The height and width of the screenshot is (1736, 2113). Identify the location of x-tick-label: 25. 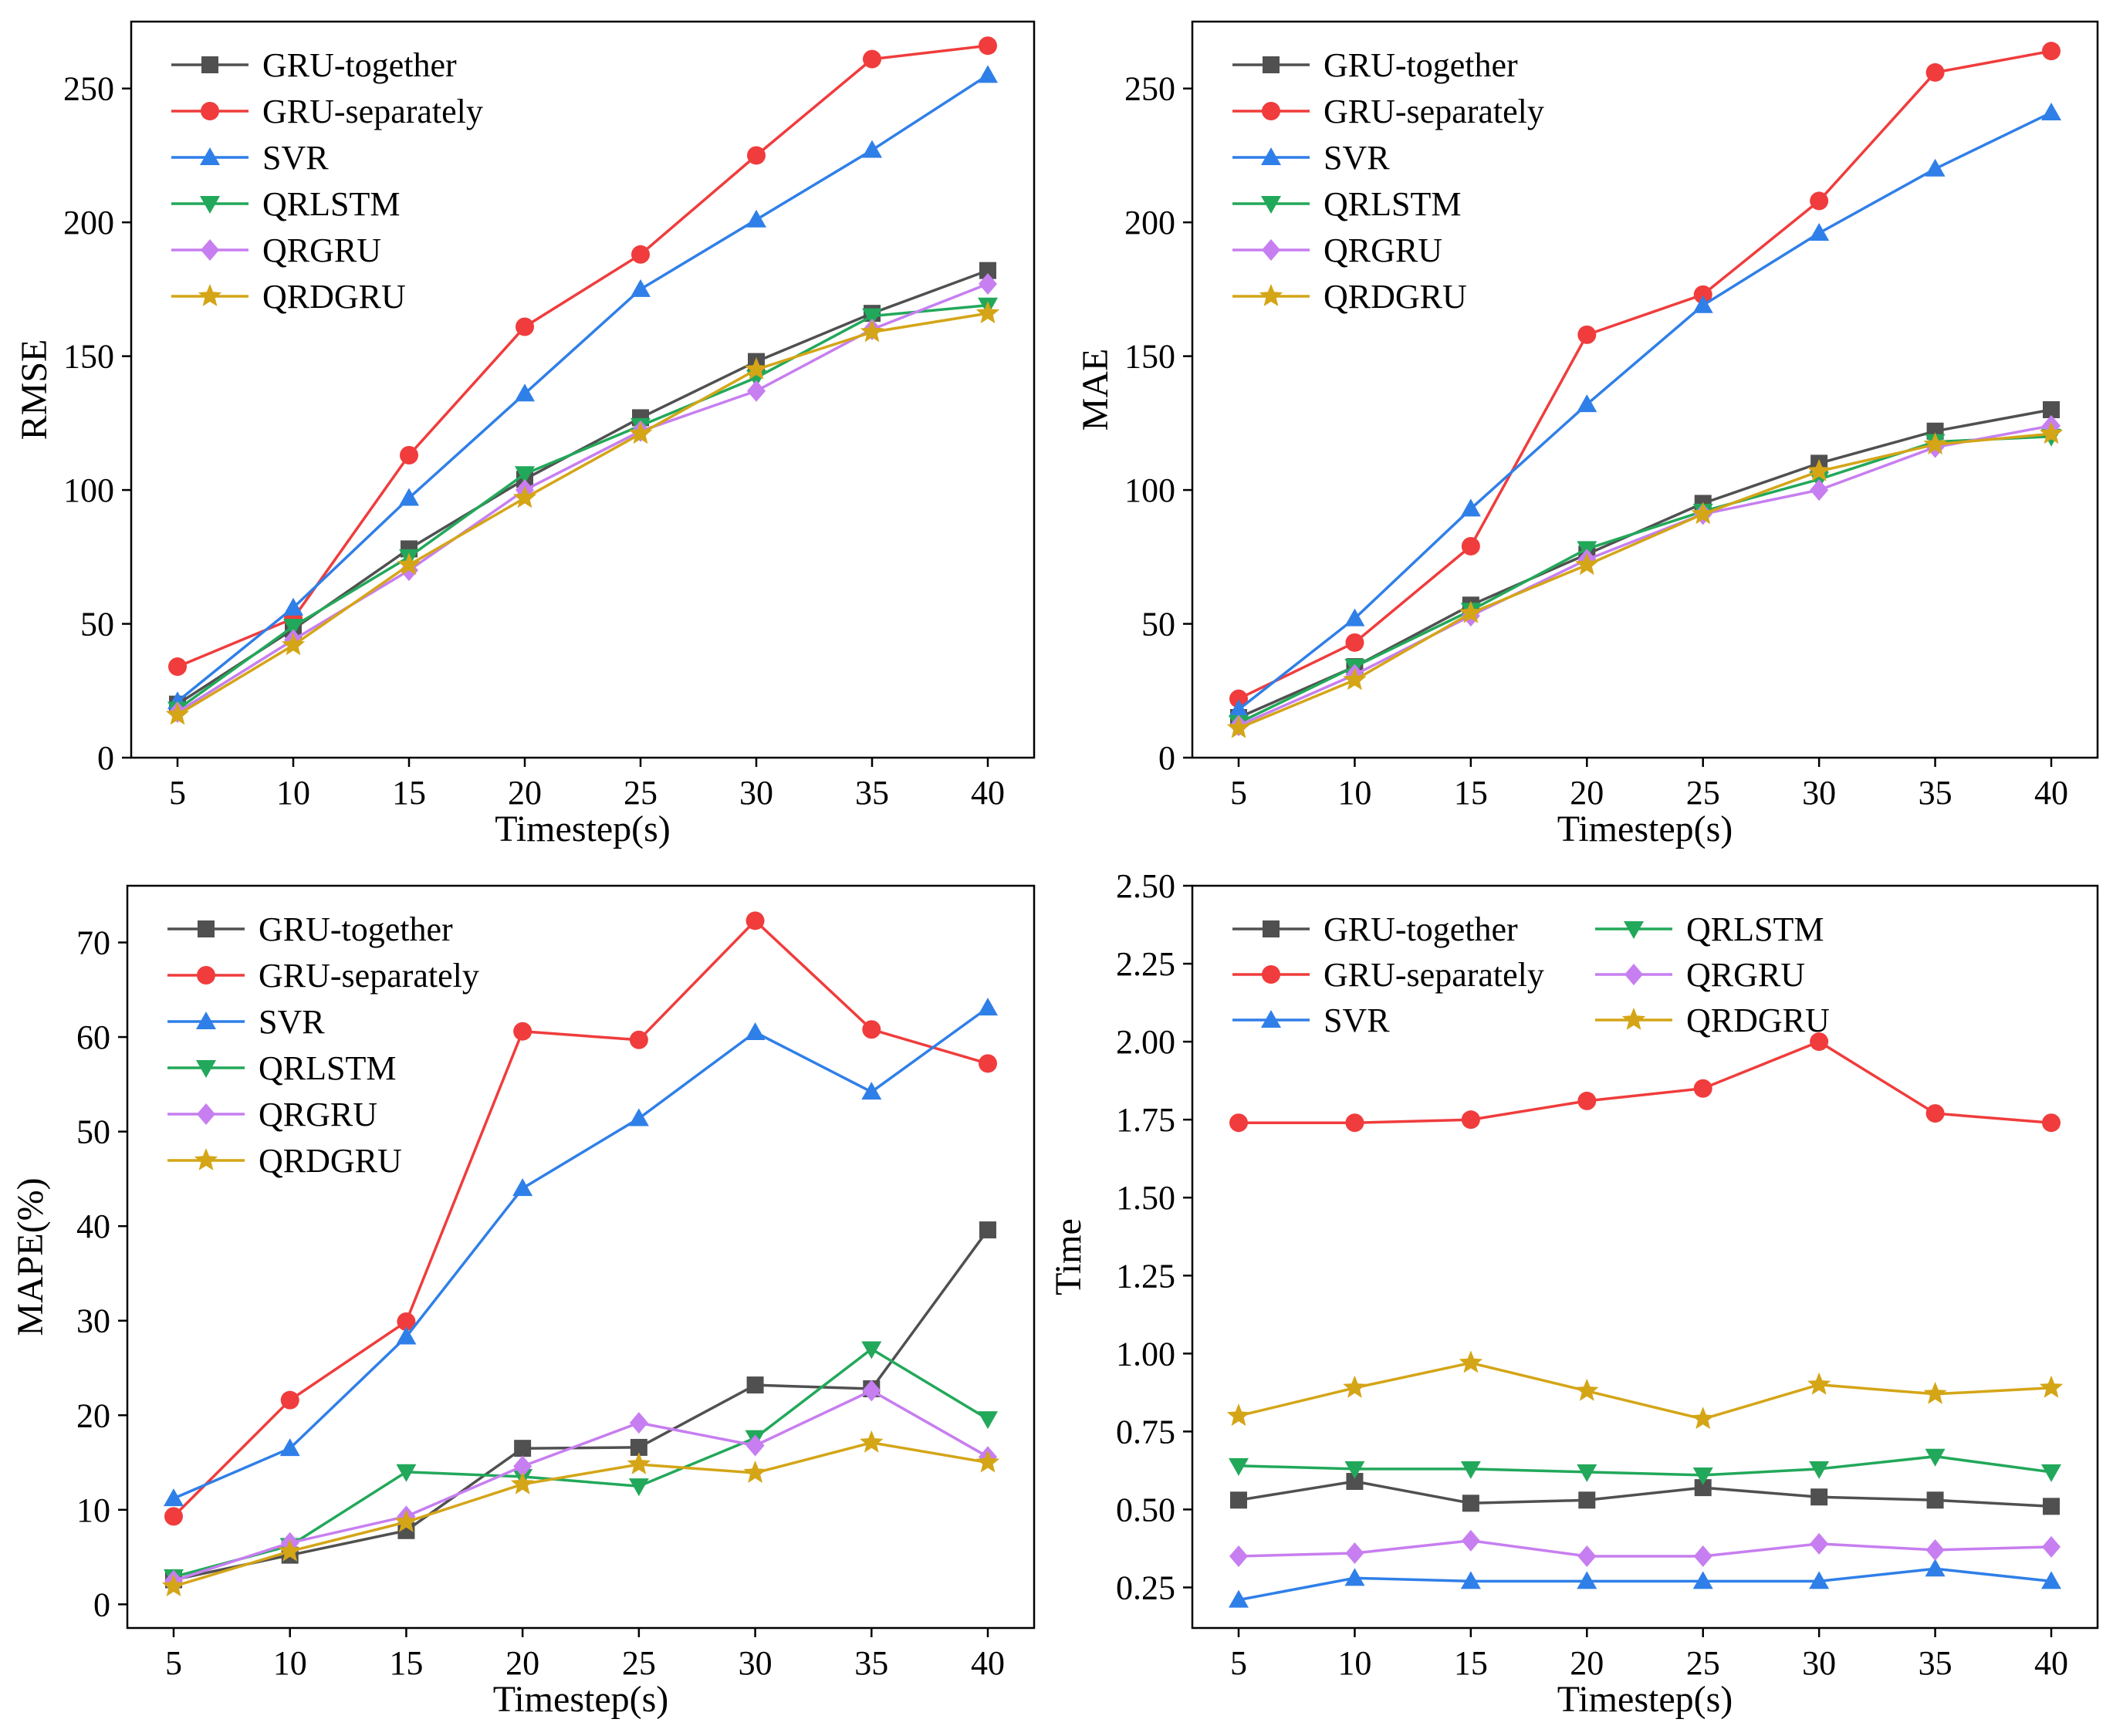
(639, 1663).